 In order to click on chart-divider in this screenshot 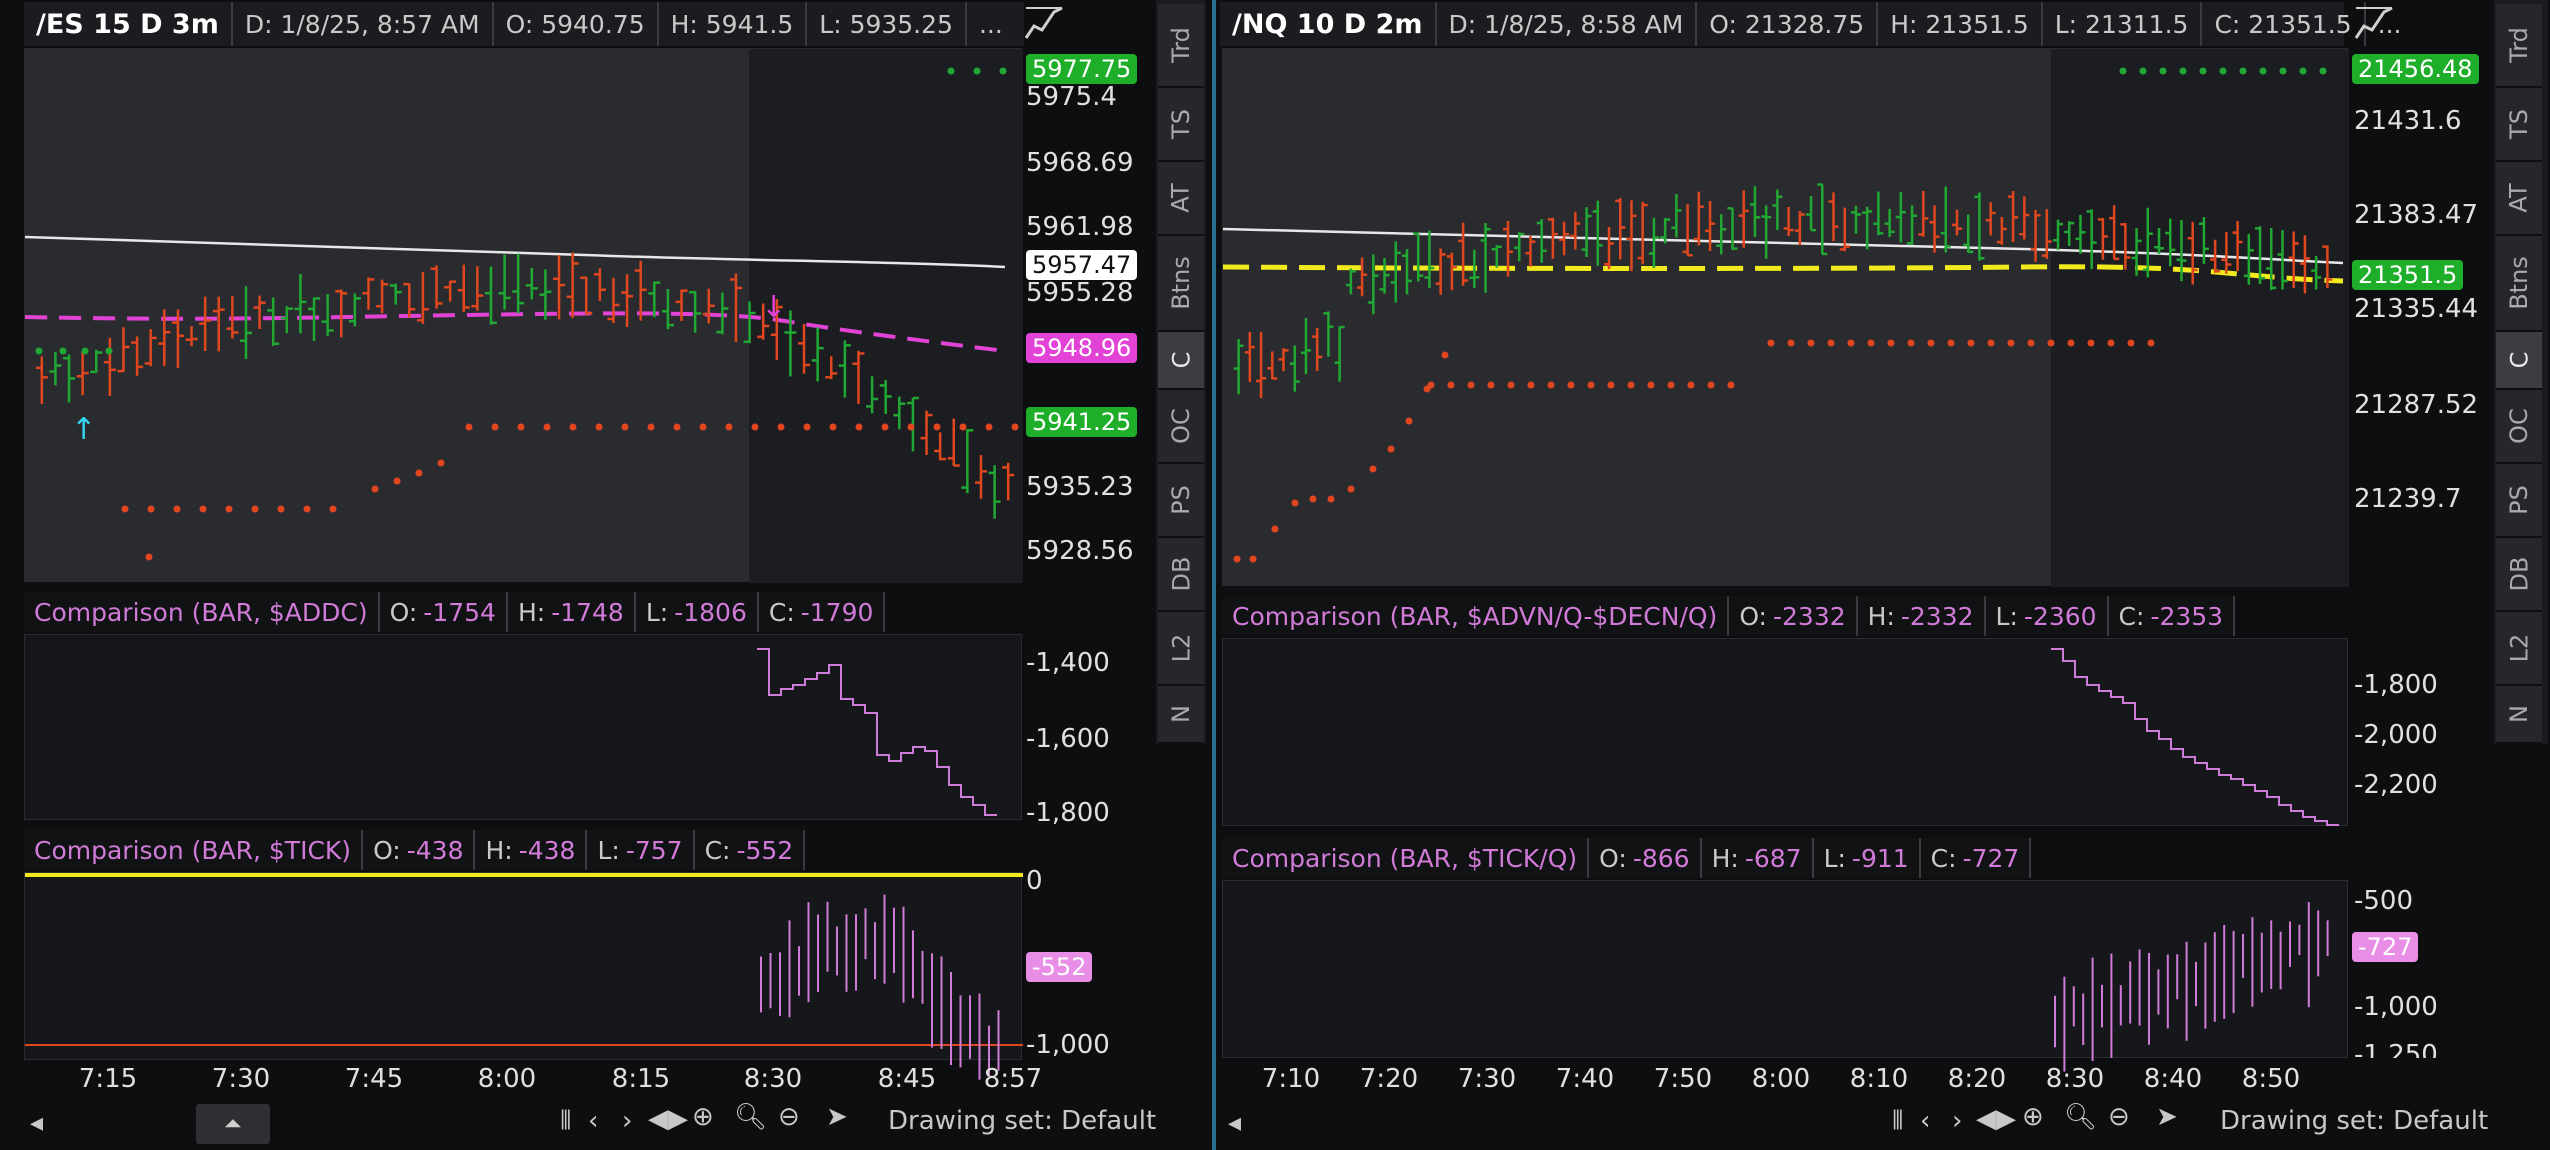, I will do `click(1214, 575)`.